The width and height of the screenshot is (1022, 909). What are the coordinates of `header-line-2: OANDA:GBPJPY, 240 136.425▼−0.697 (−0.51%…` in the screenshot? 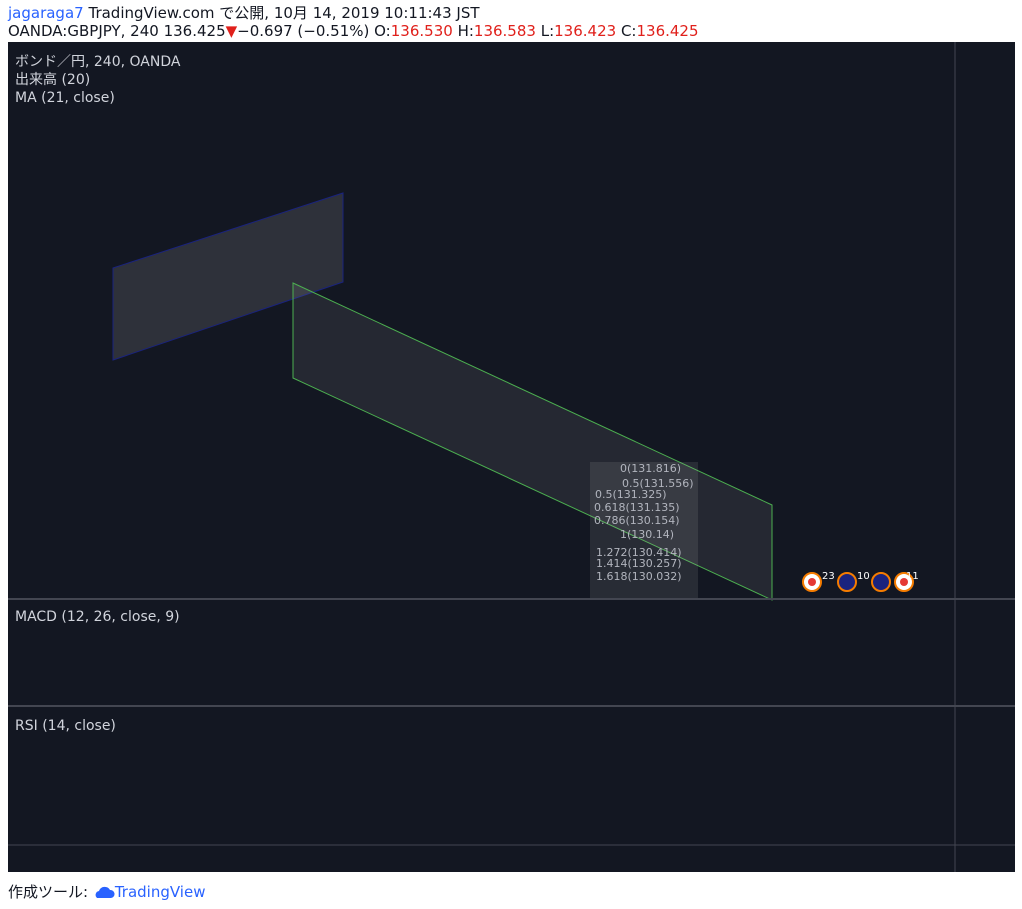 It's located at (353, 31).